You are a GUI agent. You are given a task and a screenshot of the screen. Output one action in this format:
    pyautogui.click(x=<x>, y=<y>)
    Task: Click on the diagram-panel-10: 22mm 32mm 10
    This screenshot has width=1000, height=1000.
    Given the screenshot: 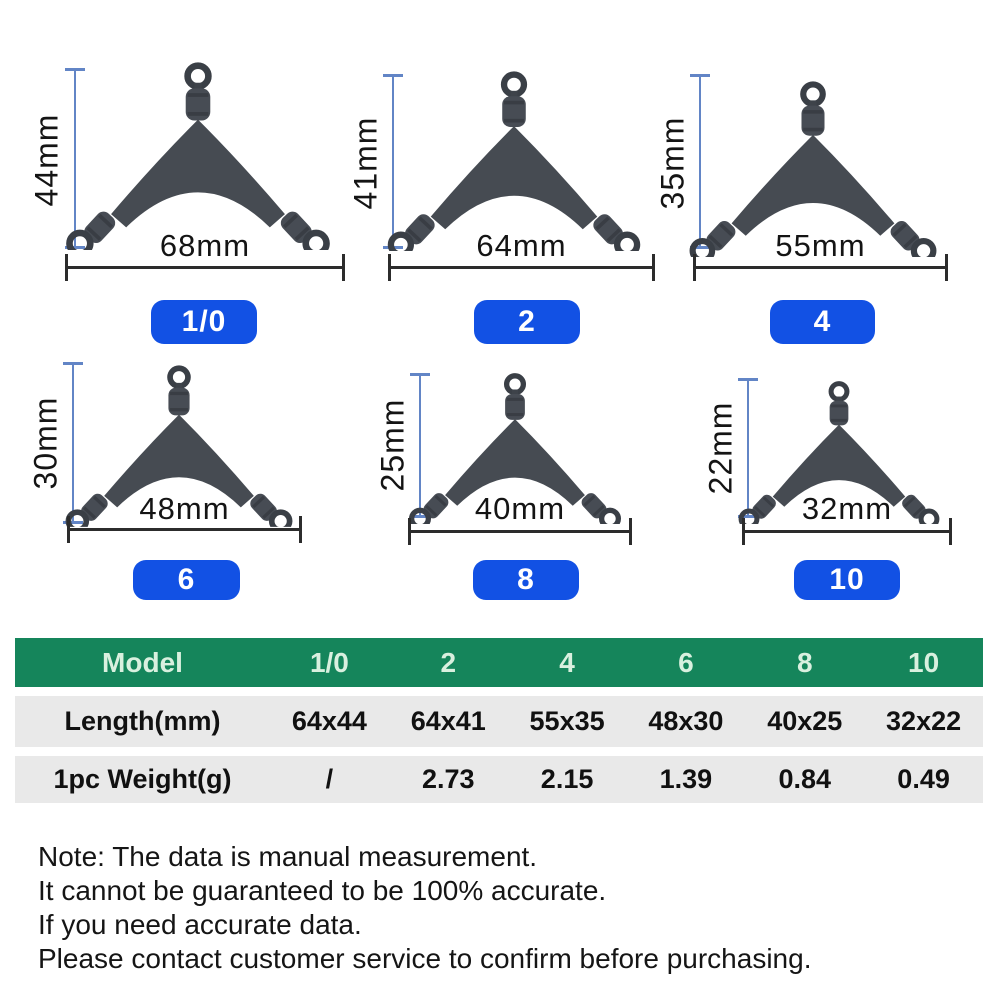 What is the action you would take?
    pyautogui.click(x=827, y=489)
    